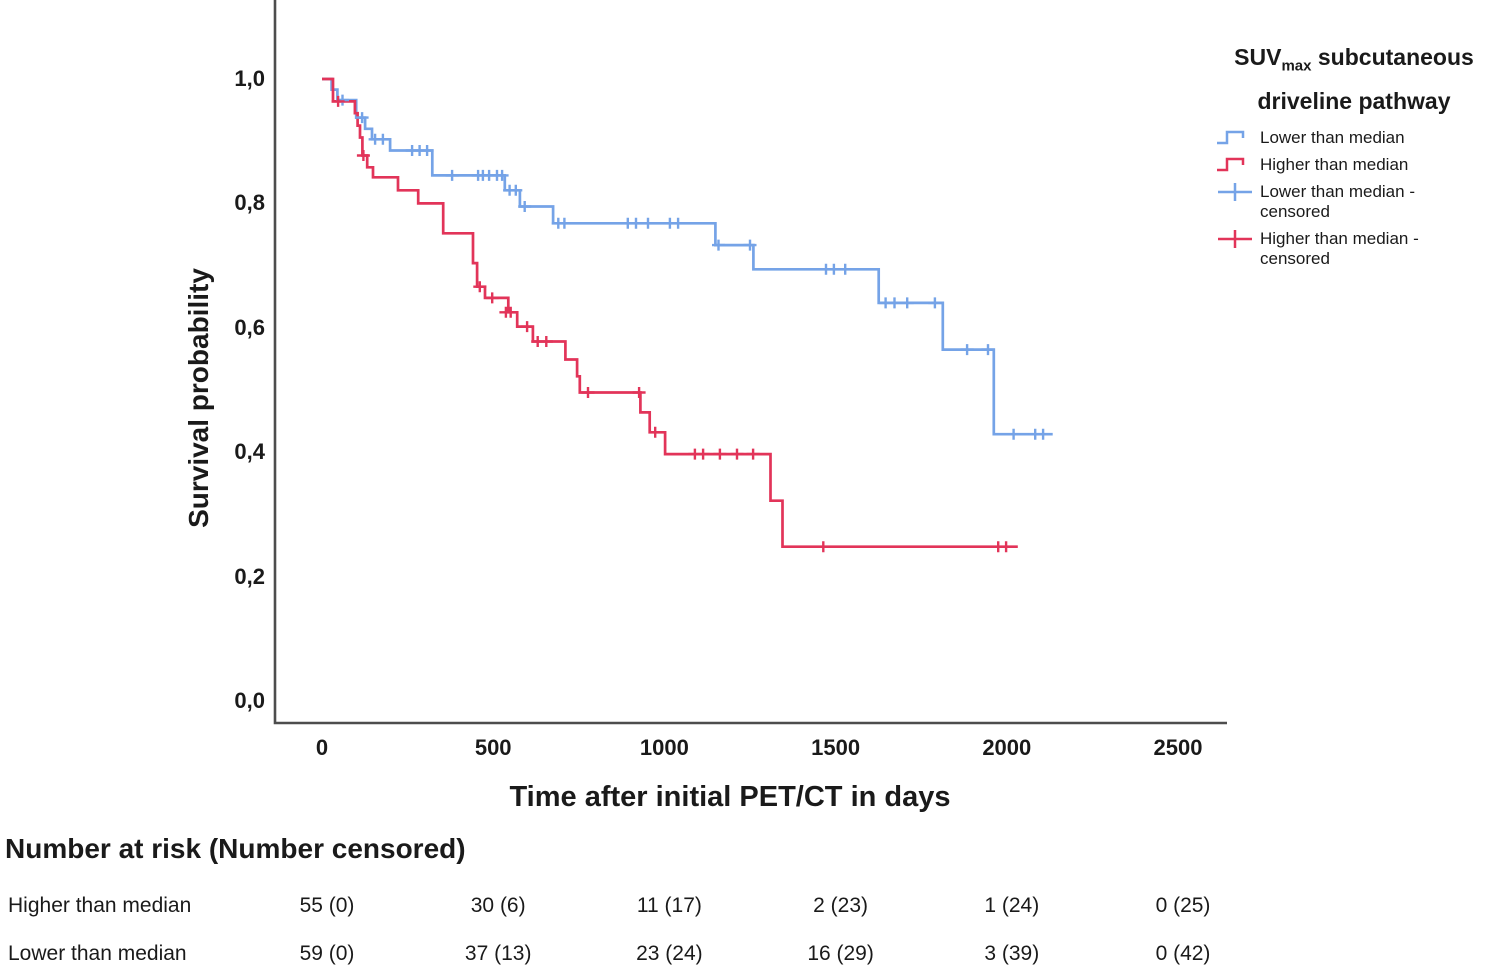  I want to click on y-tick-label: 0,4, so click(249, 452).